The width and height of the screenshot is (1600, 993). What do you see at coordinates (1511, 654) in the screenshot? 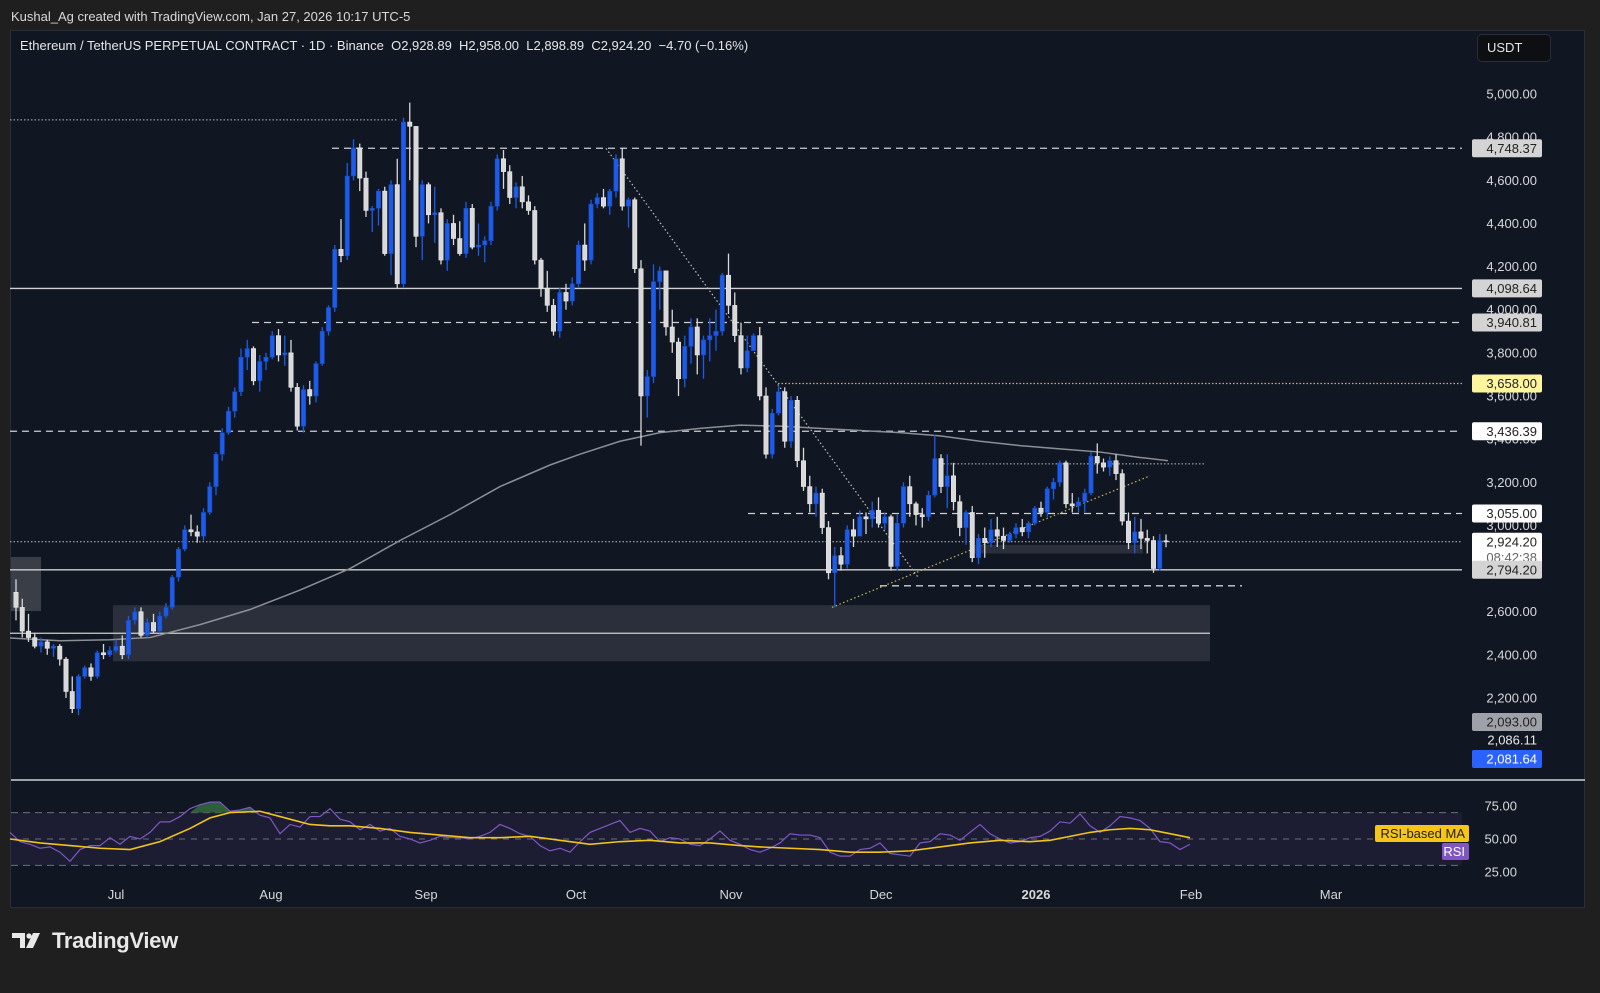
I see `price-tick-label: 2,400.00` at bounding box center [1511, 654].